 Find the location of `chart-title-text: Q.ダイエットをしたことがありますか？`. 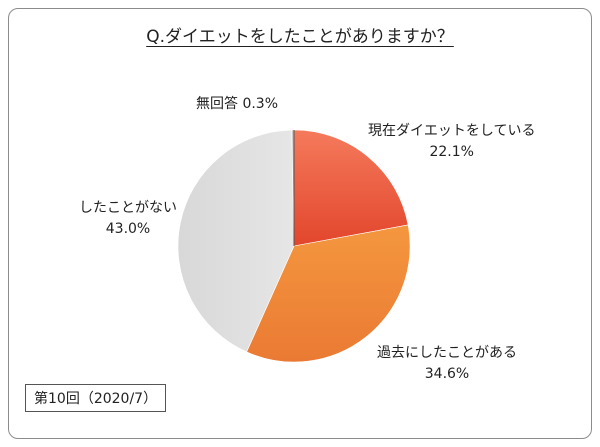

chart-title-text: Q.ダイエットをしたことがありますか？ is located at coordinates (300, 37).